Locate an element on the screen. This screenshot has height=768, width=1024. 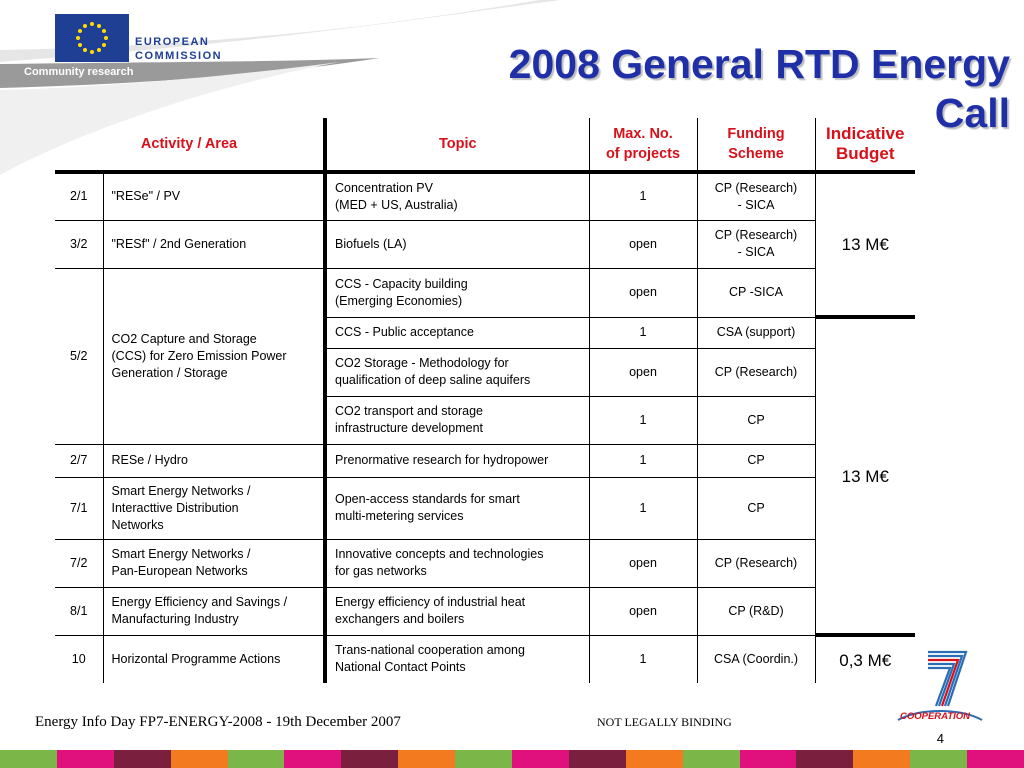
bottom-color-strip is located at coordinates (512, 759).